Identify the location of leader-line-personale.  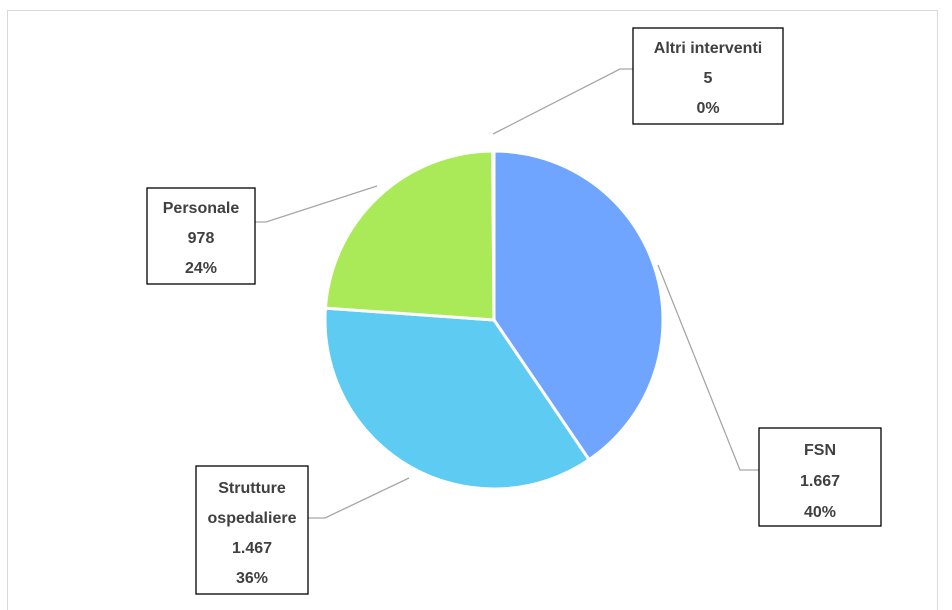
(316, 204).